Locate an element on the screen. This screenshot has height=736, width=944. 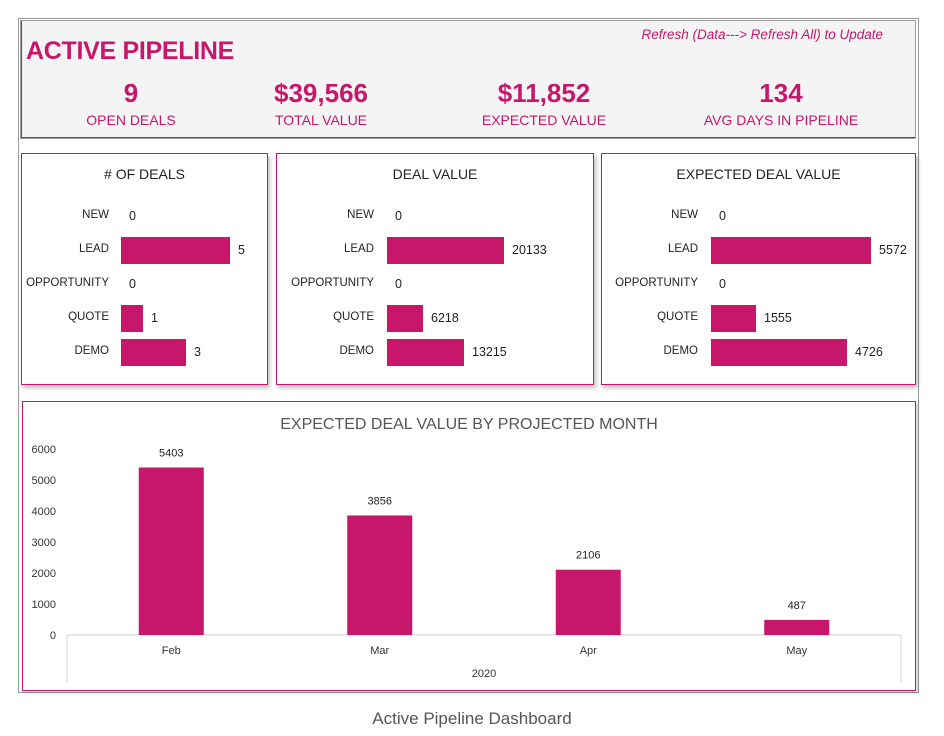
header-accent-edge is located at coordinates (21, 79).